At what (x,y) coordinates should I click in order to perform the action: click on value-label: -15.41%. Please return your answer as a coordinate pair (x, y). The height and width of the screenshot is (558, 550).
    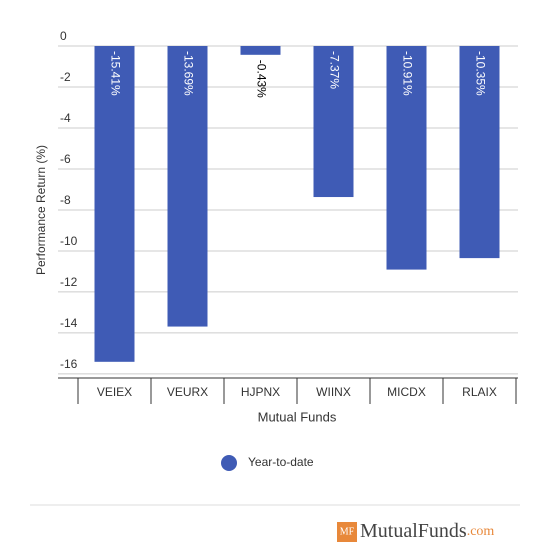
    Looking at the image, I should click on (115, 73).